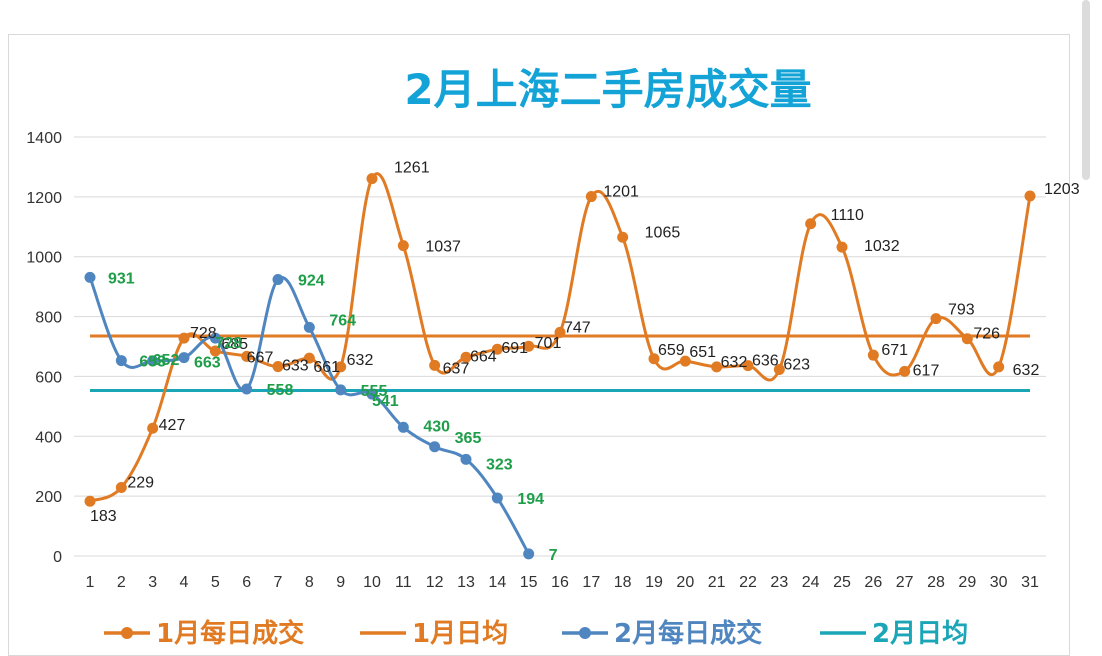  I want to click on x-tick-22: 22, so click(748, 582).